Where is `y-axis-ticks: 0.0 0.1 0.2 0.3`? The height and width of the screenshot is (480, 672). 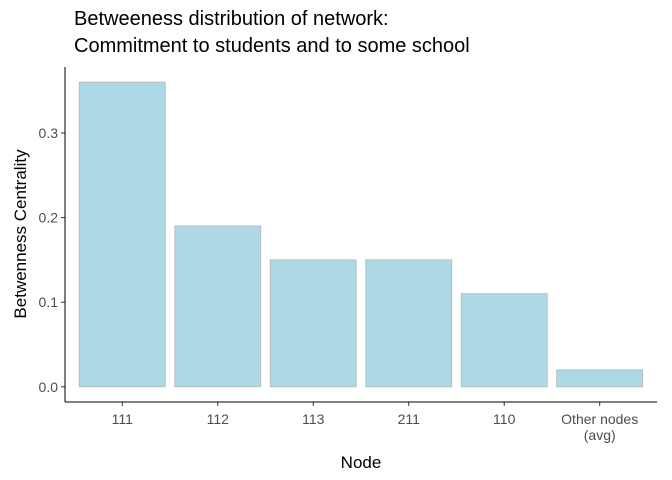
y-axis-ticks: 0.0 0.1 0.2 0.3 is located at coordinates (52, 260).